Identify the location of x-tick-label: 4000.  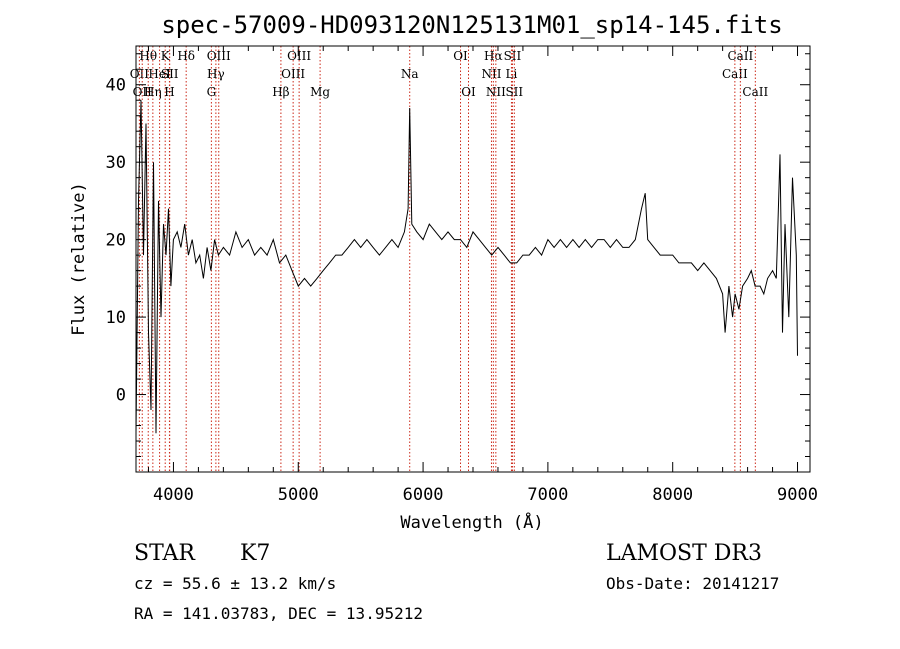
(173, 495).